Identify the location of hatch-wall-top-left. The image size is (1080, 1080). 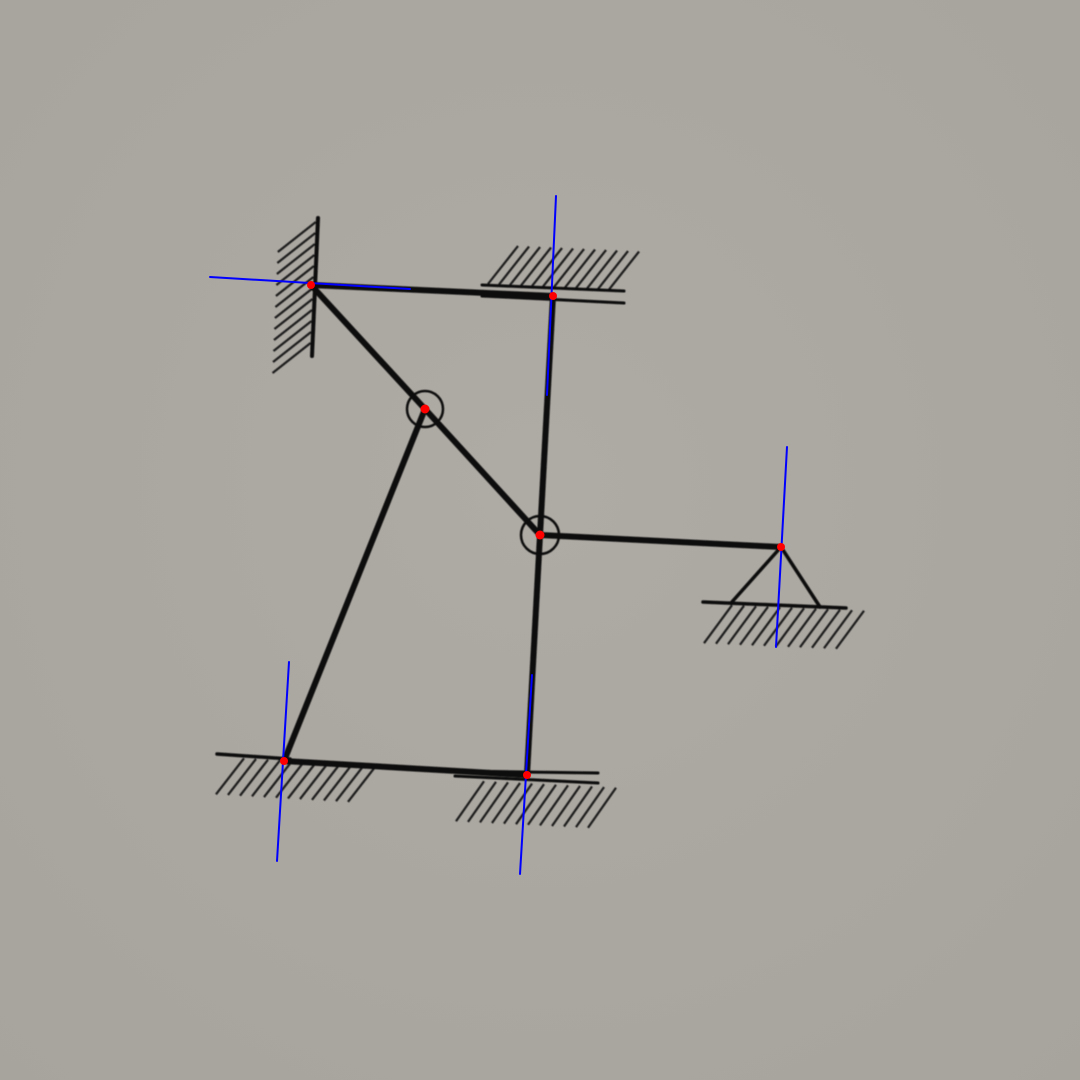
(294, 297).